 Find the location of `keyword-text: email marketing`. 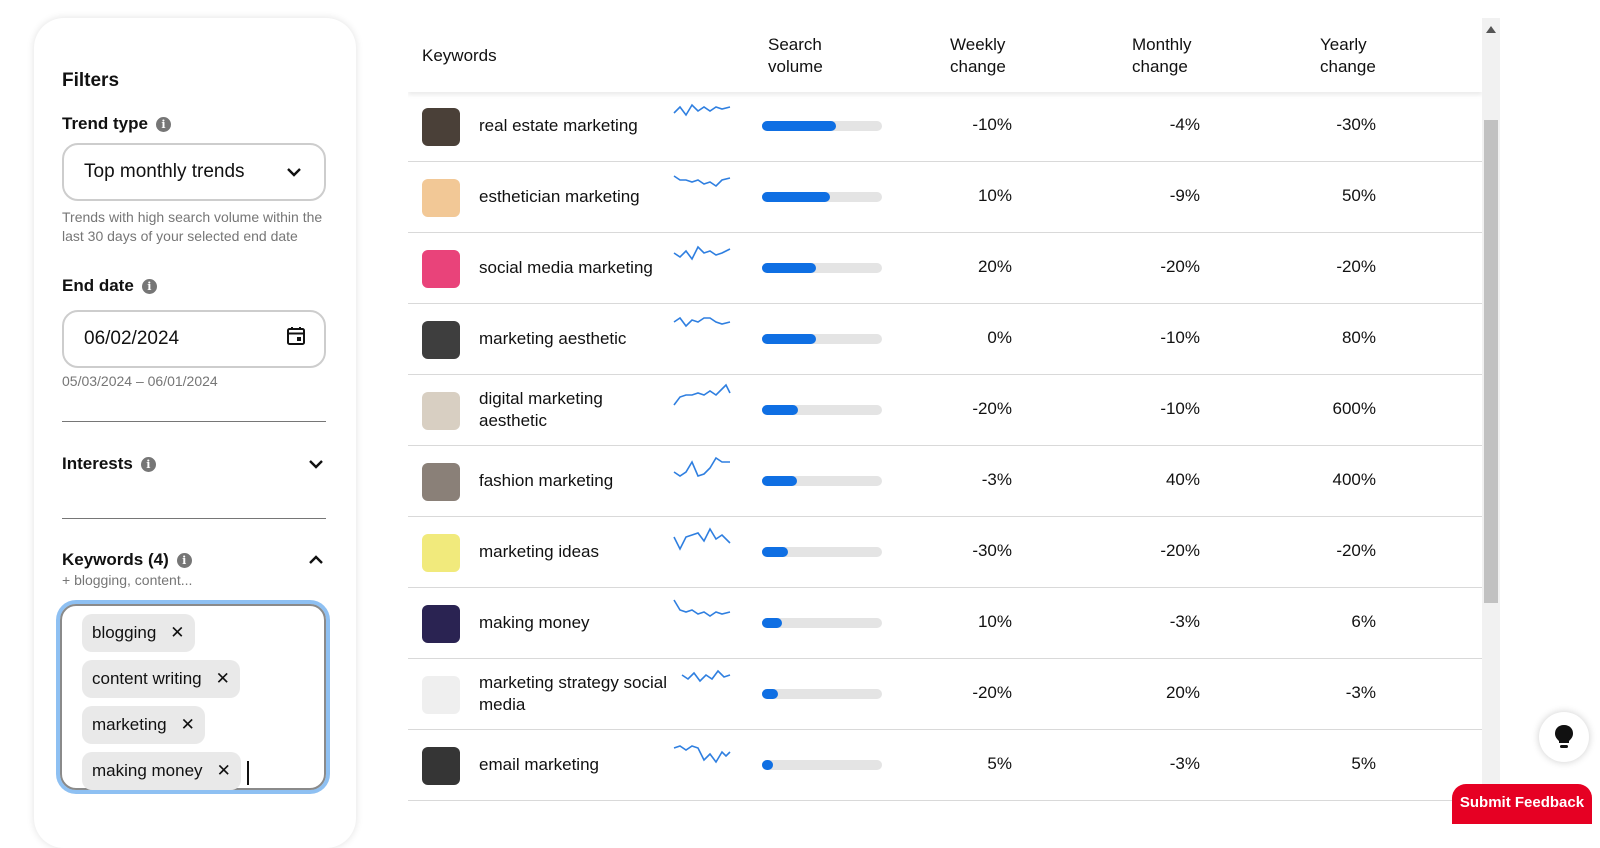

keyword-text: email marketing is located at coordinates (539, 764).